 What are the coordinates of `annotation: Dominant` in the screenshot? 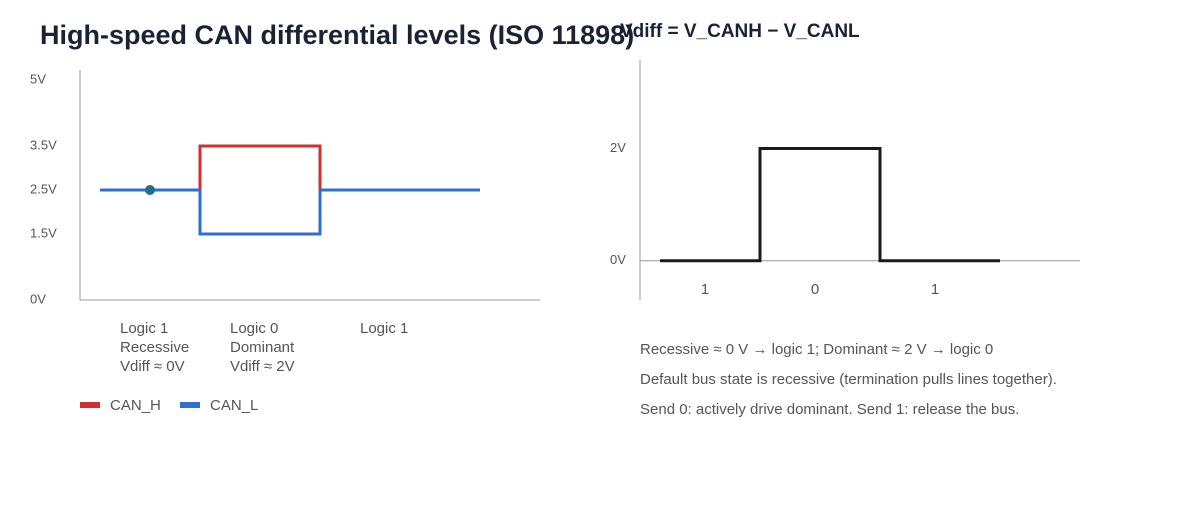 It's located at (262, 347).